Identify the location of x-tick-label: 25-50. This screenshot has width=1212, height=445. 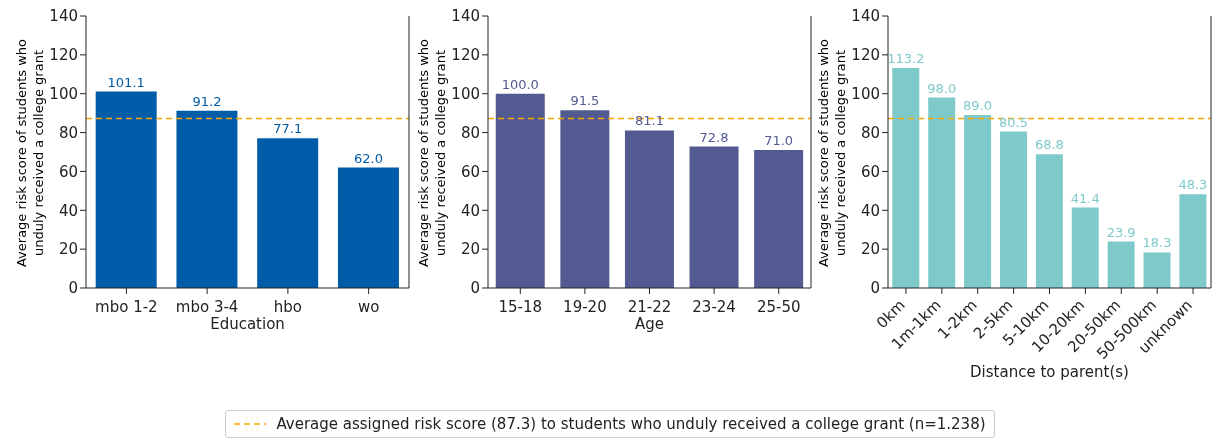
(778, 307).